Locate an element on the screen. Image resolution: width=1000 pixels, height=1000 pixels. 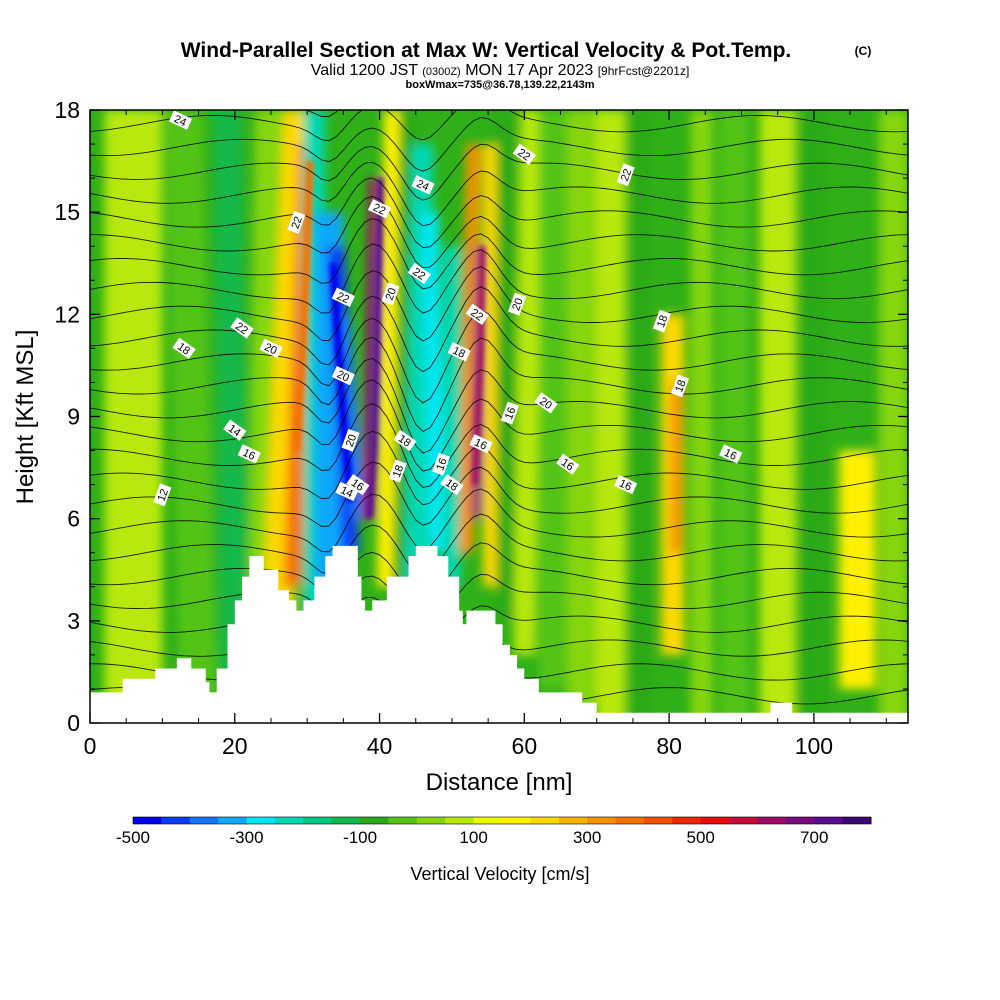
y-tick-label: 18 is located at coordinates (67, 110).